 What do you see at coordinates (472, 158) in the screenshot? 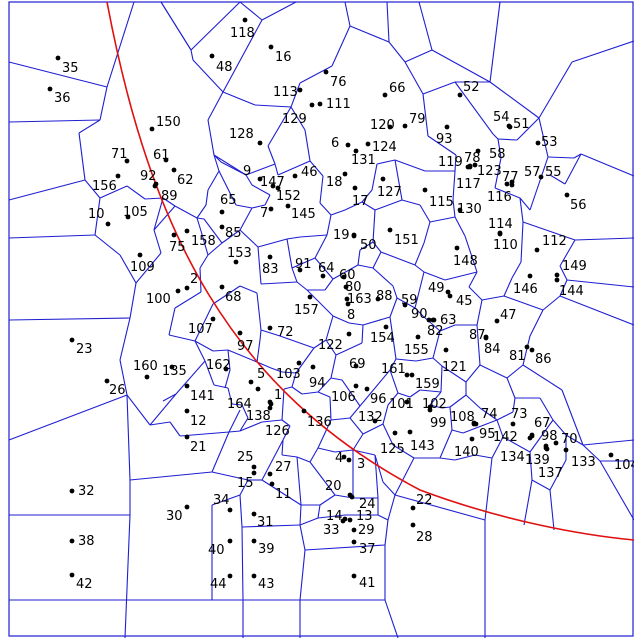
I see `site-label: 78` at bounding box center [472, 158].